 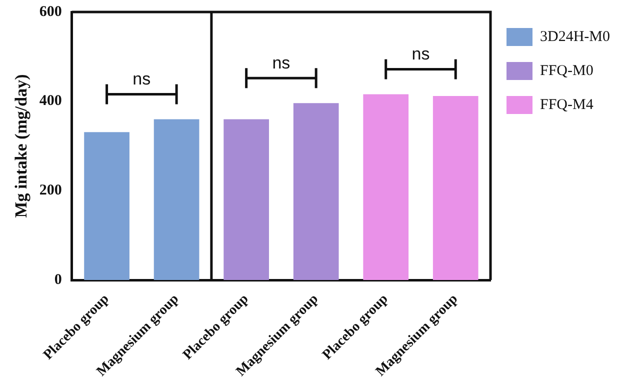 I want to click on y-tick-label: 0, so click(x=58, y=280).